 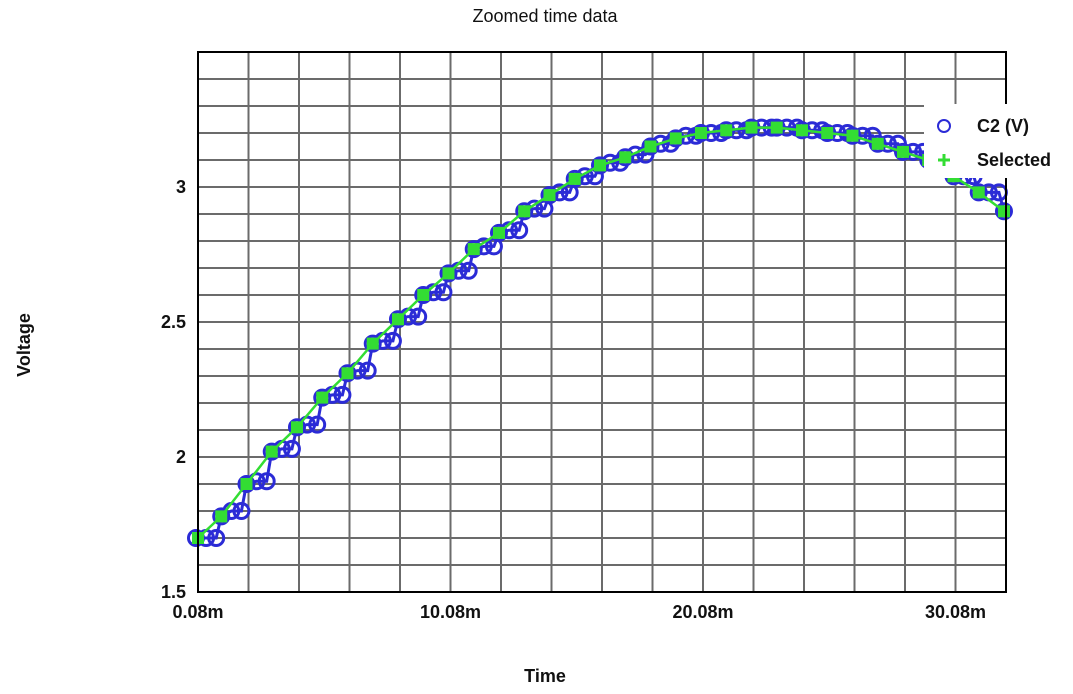 What do you see at coordinates (173, 322) in the screenshot?
I see `y-tick-label: 2.5` at bounding box center [173, 322].